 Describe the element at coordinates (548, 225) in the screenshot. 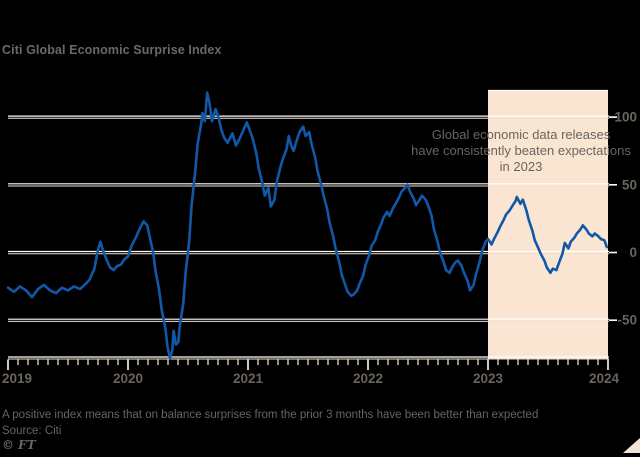

I see `highlight-region-2023` at that location.